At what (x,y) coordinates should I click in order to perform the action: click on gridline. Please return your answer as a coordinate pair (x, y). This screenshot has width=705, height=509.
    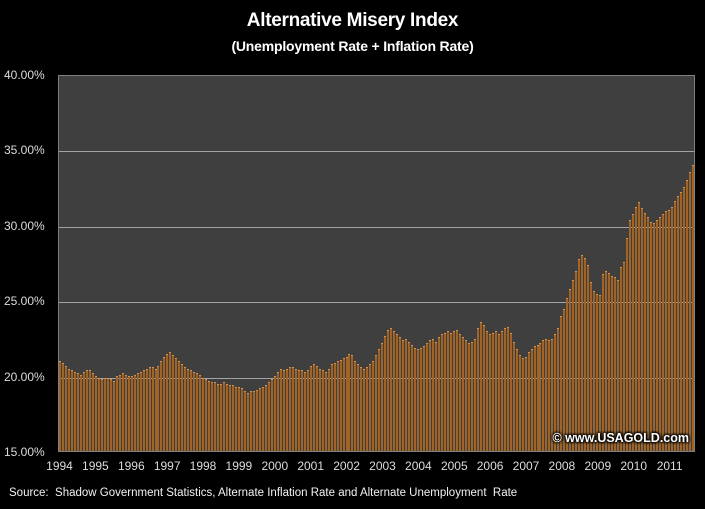
    Looking at the image, I should click on (376, 152).